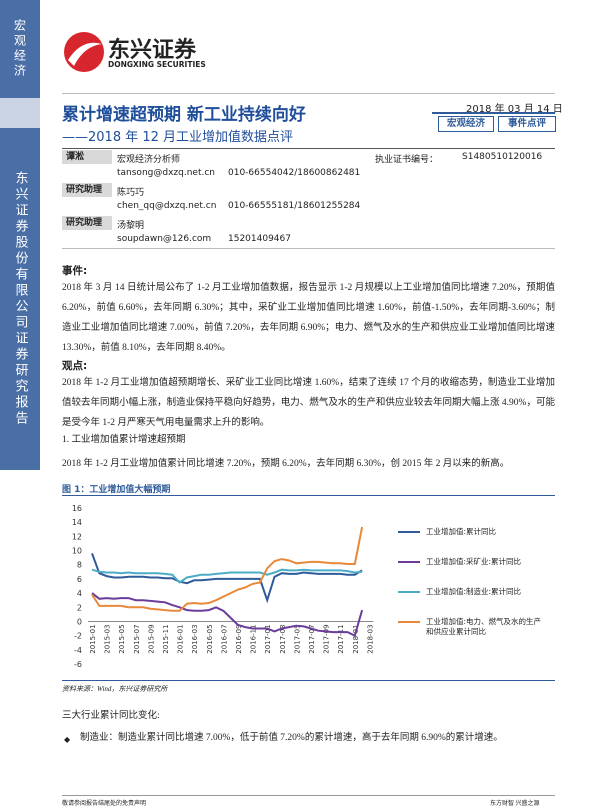 Image resolution: width=596 pixels, height=808 pixels. I want to click on sidebar-gap, so click(20, 113).